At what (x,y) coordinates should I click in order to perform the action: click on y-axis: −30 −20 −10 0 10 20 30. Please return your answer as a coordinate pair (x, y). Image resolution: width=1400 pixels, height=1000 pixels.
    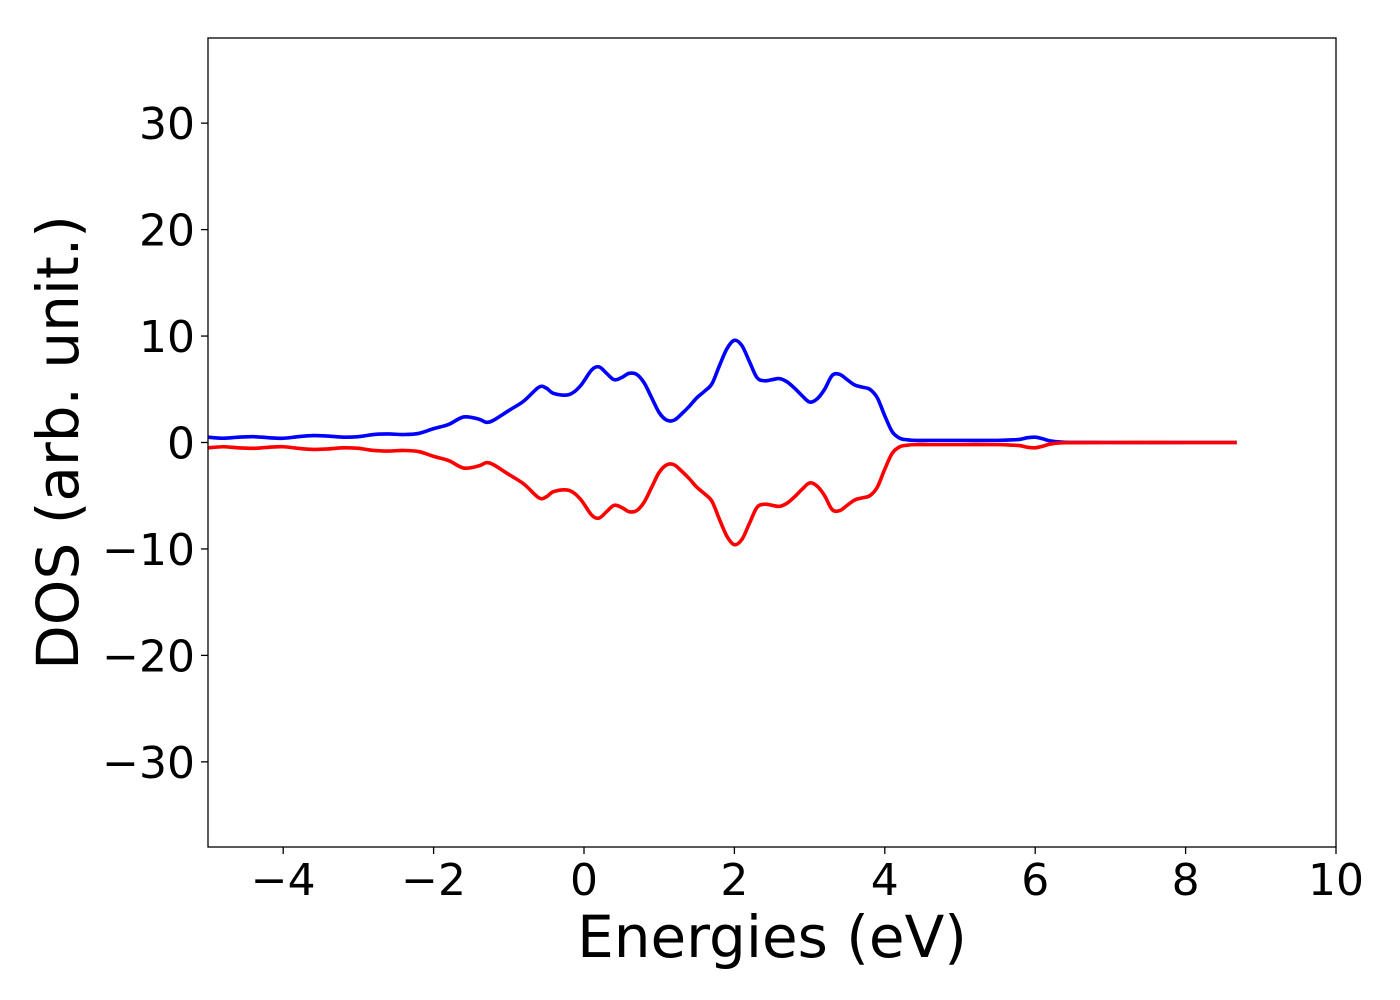
    Looking at the image, I should click on (155, 444).